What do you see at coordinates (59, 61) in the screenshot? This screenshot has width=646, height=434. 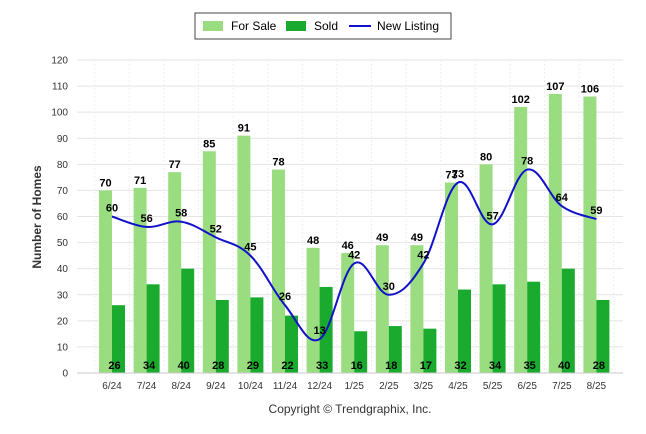 I see `y-tick-label: 120` at bounding box center [59, 61].